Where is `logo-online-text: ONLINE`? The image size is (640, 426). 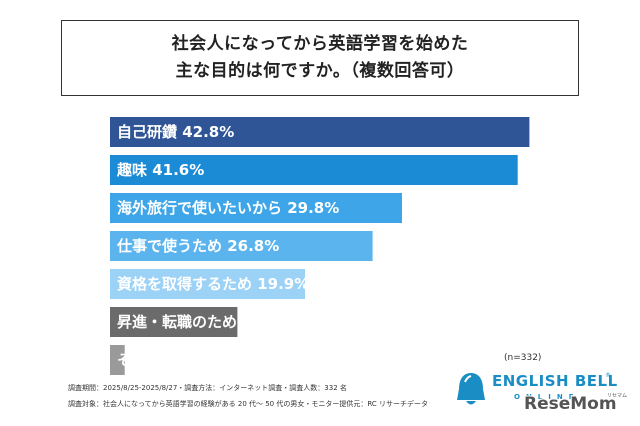
logo-online-text: ONLINE is located at coordinates (547, 397).